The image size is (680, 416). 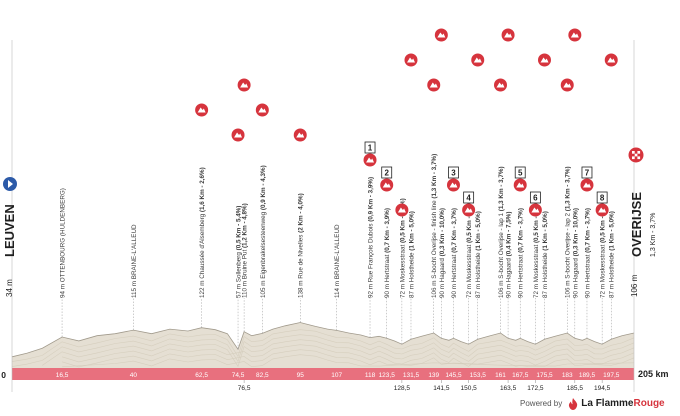 I want to click on waypoint-altitude: 138 m, so click(x=301, y=288).